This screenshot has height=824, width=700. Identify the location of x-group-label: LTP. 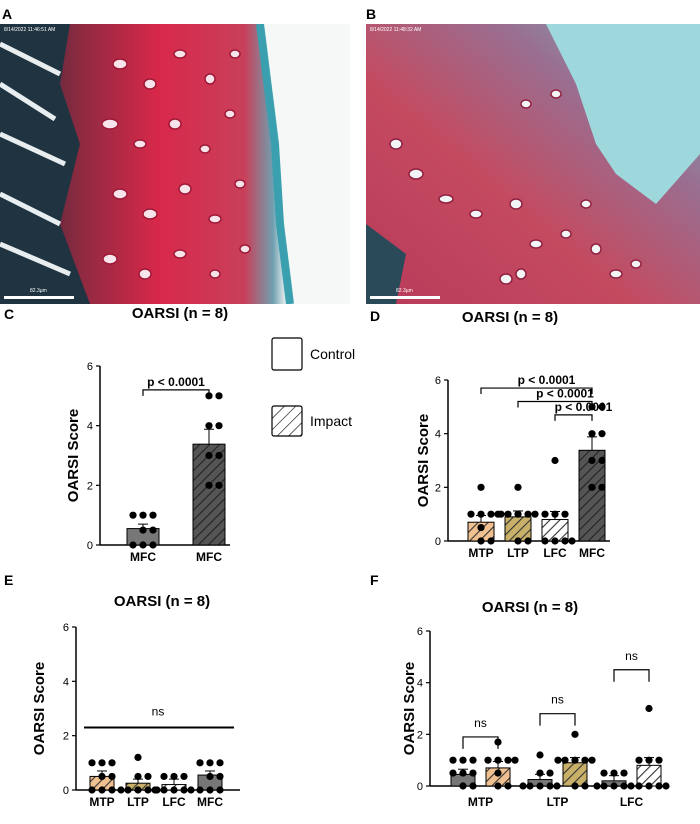
(558, 802).